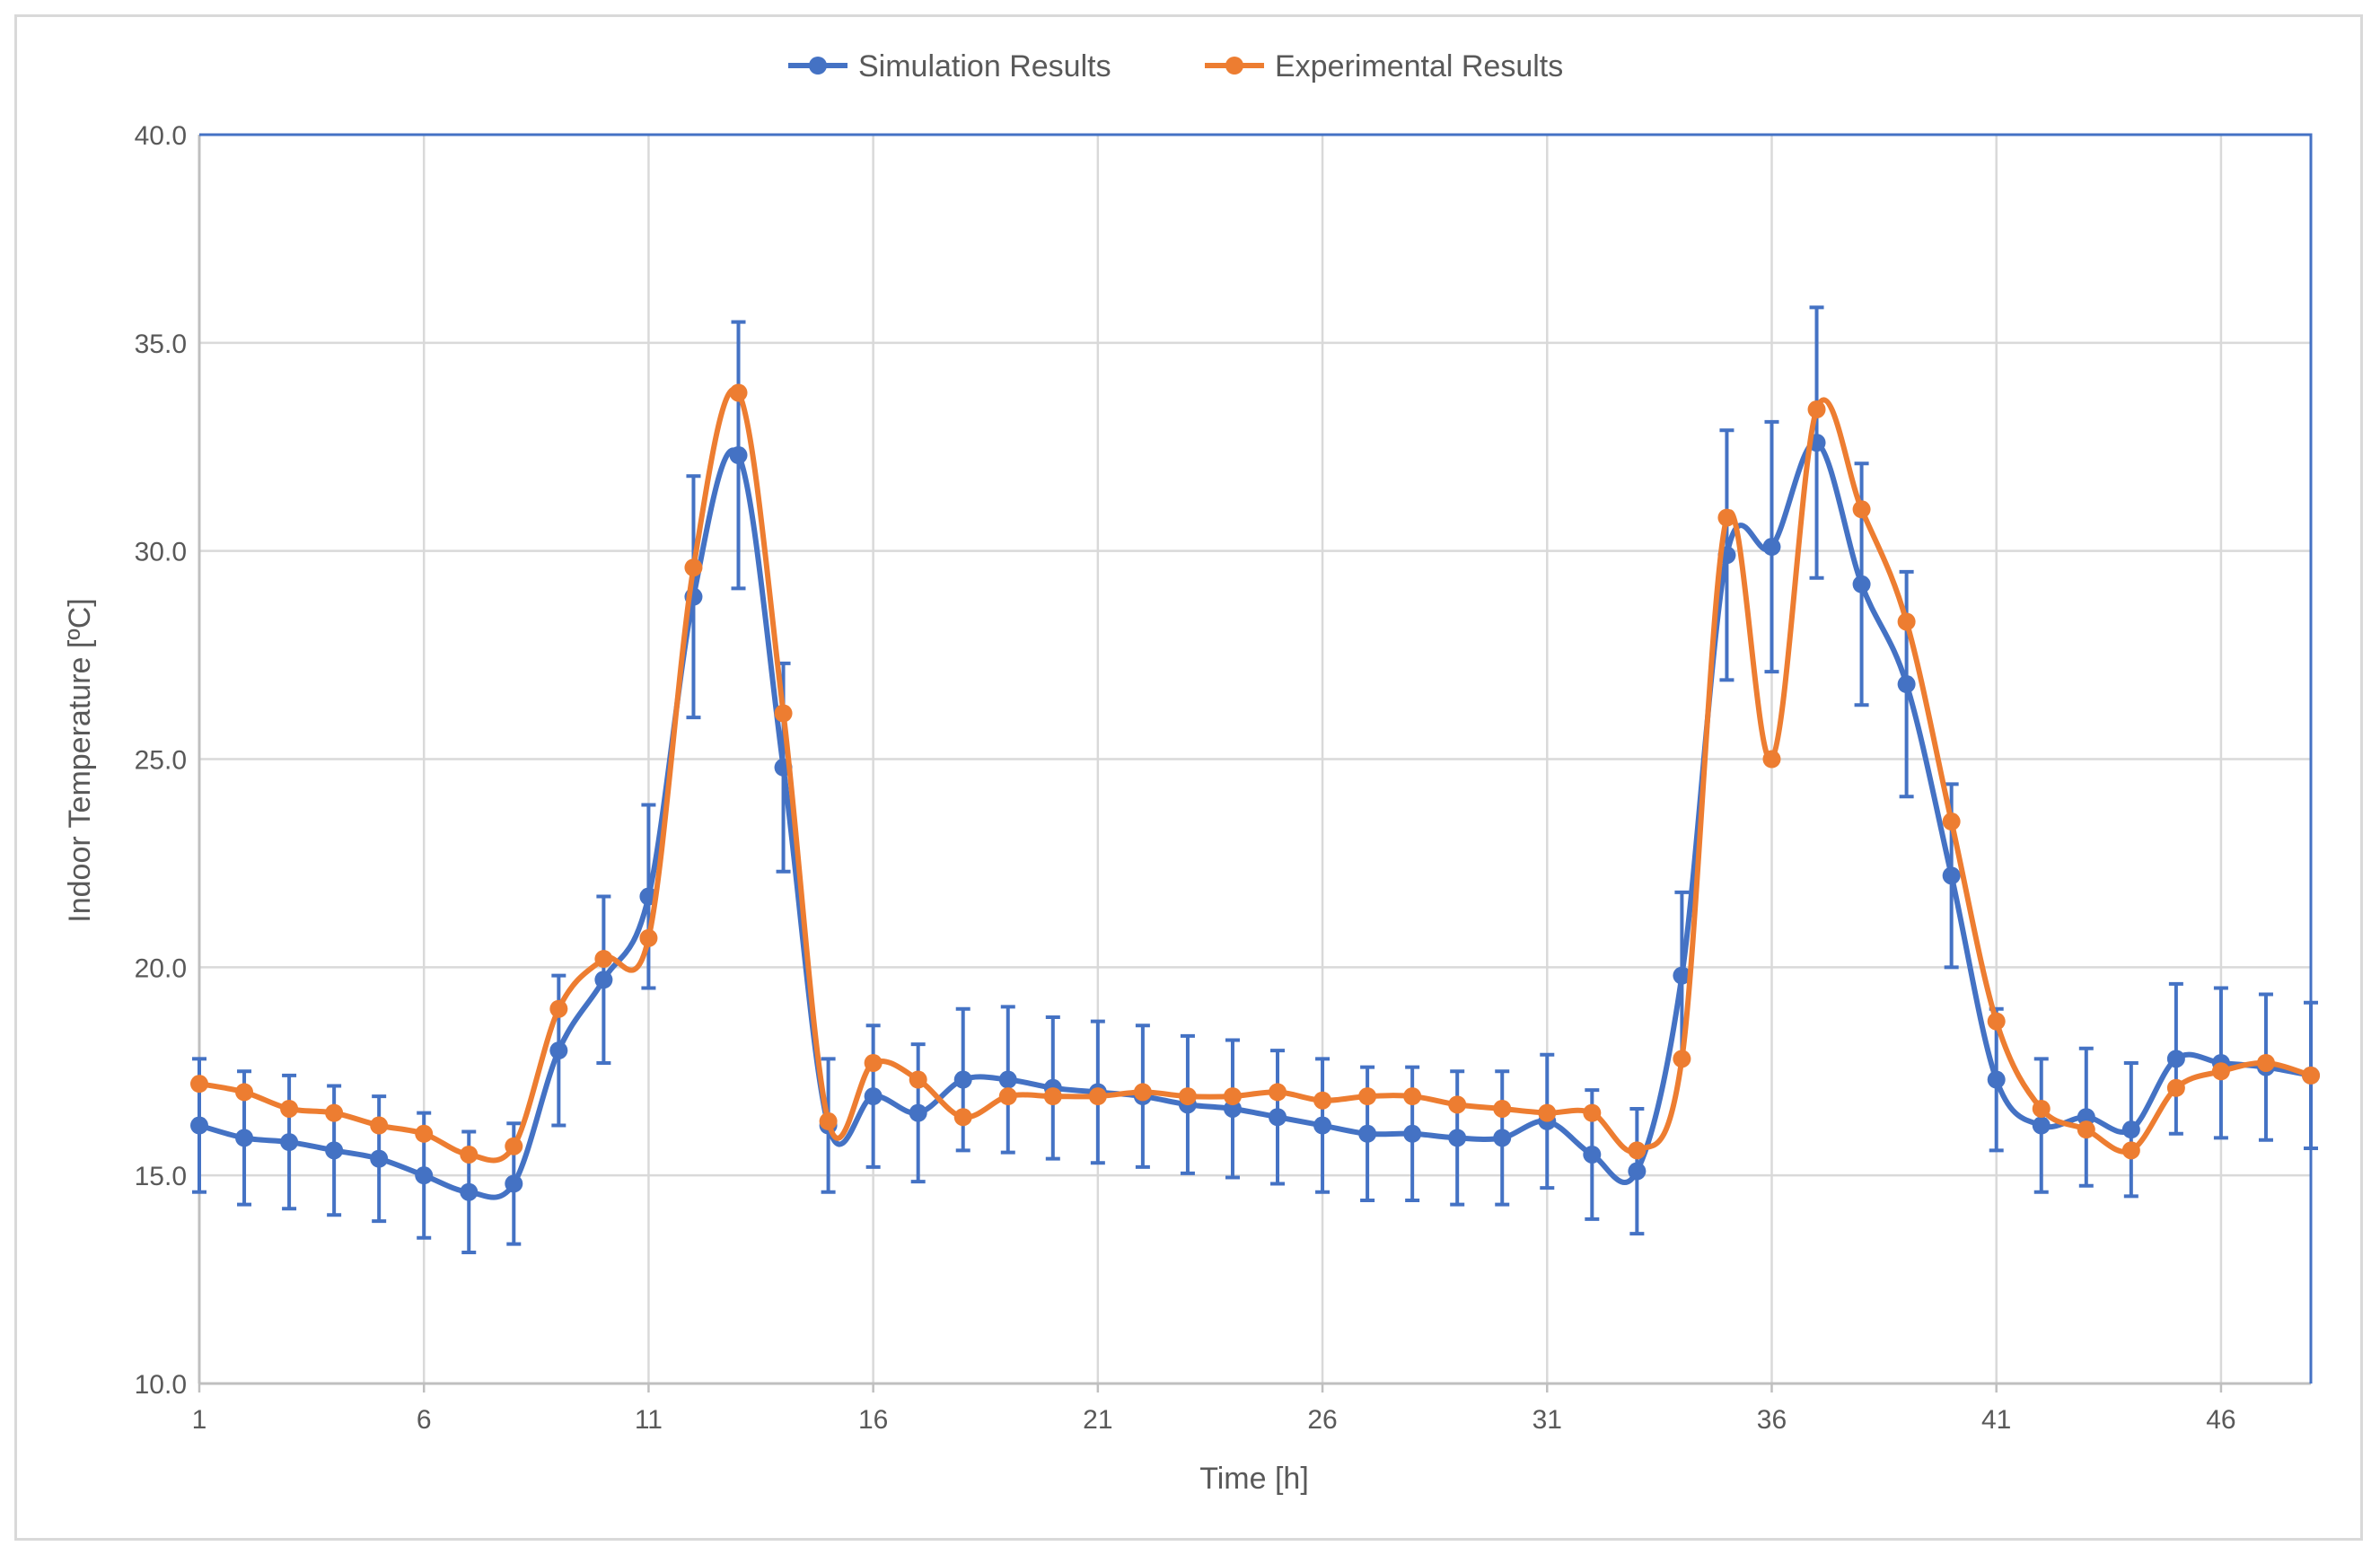 The width and height of the screenshot is (2380, 1555). Describe the element at coordinates (873, 1420) in the screenshot. I see `x-tick-label: 16` at that location.